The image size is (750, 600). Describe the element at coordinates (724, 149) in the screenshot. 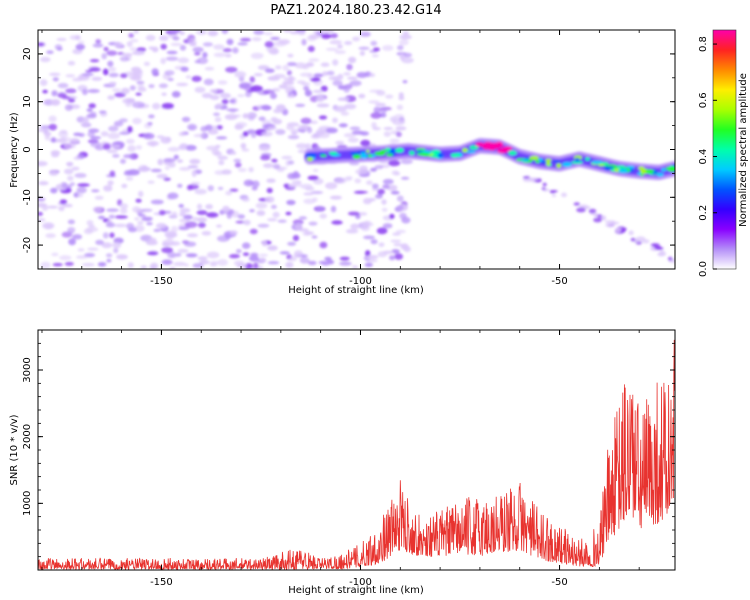

I see `colorbar-fill` at that location.